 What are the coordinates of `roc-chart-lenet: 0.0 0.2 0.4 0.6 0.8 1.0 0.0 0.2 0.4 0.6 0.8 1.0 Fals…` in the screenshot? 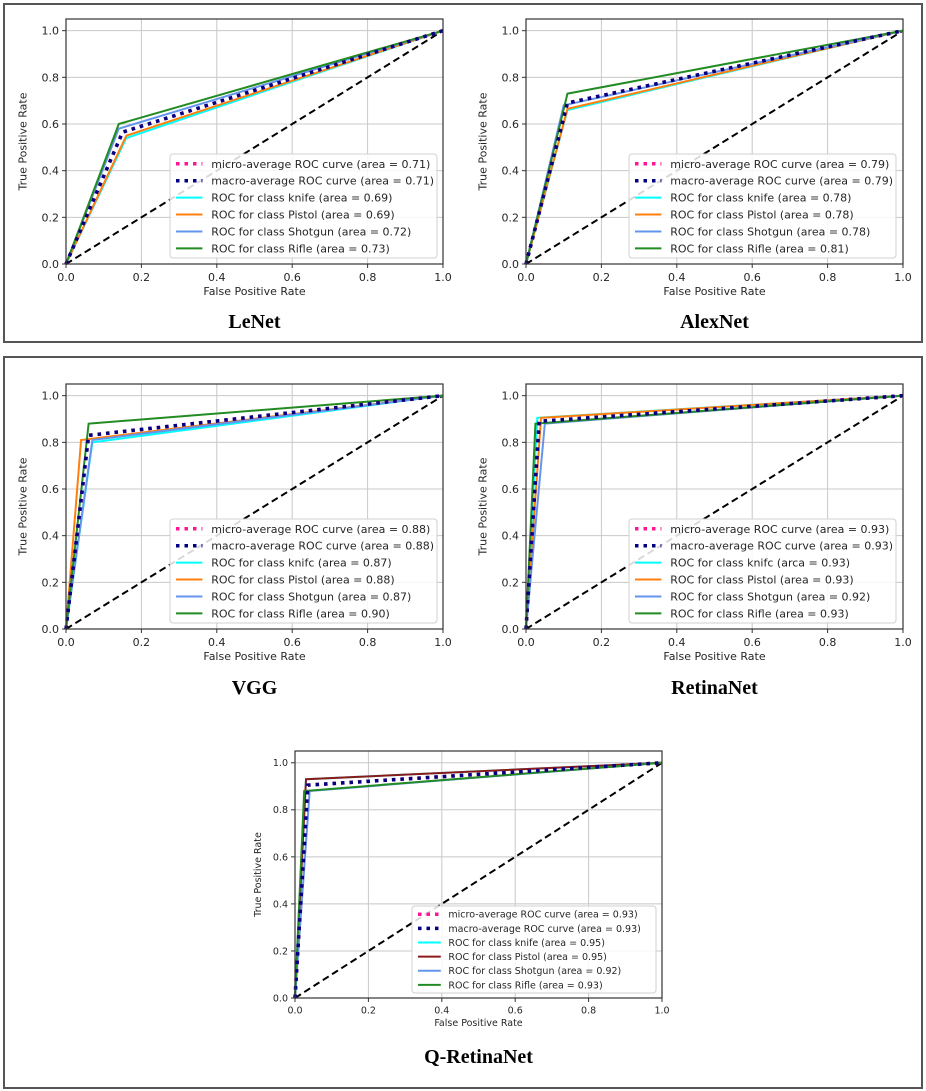 It's located at (234, 175).